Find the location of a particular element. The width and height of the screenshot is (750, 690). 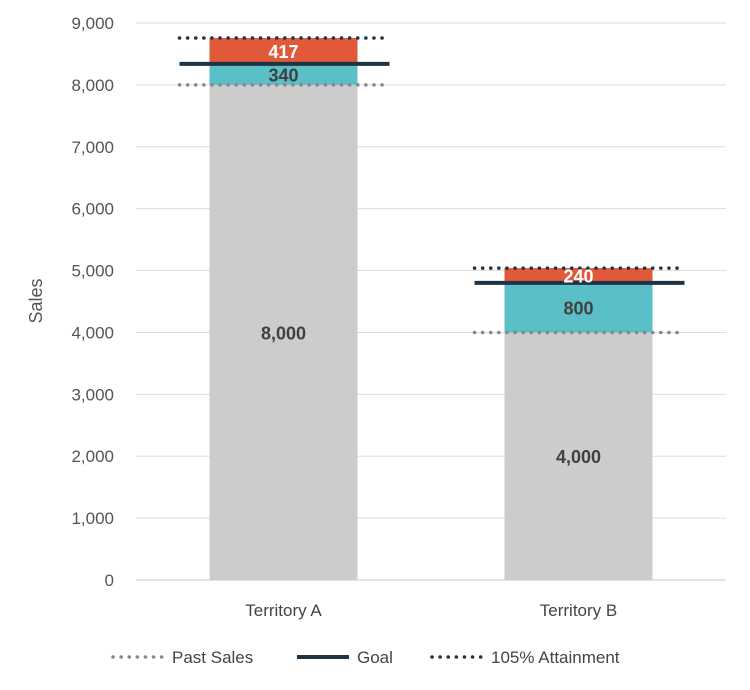

y-tick-label: 0 is located at coordinates (109, 580).